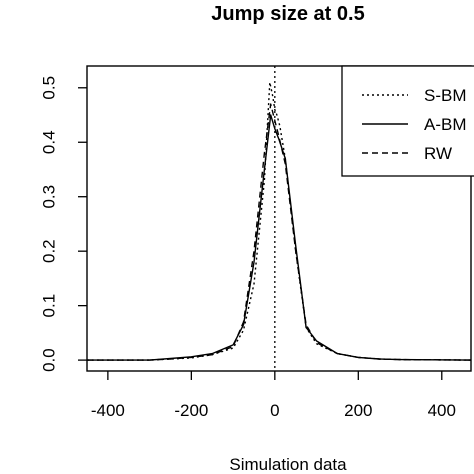  I want to click on chart-title: Jump size at 0.5, so click(287, 14).